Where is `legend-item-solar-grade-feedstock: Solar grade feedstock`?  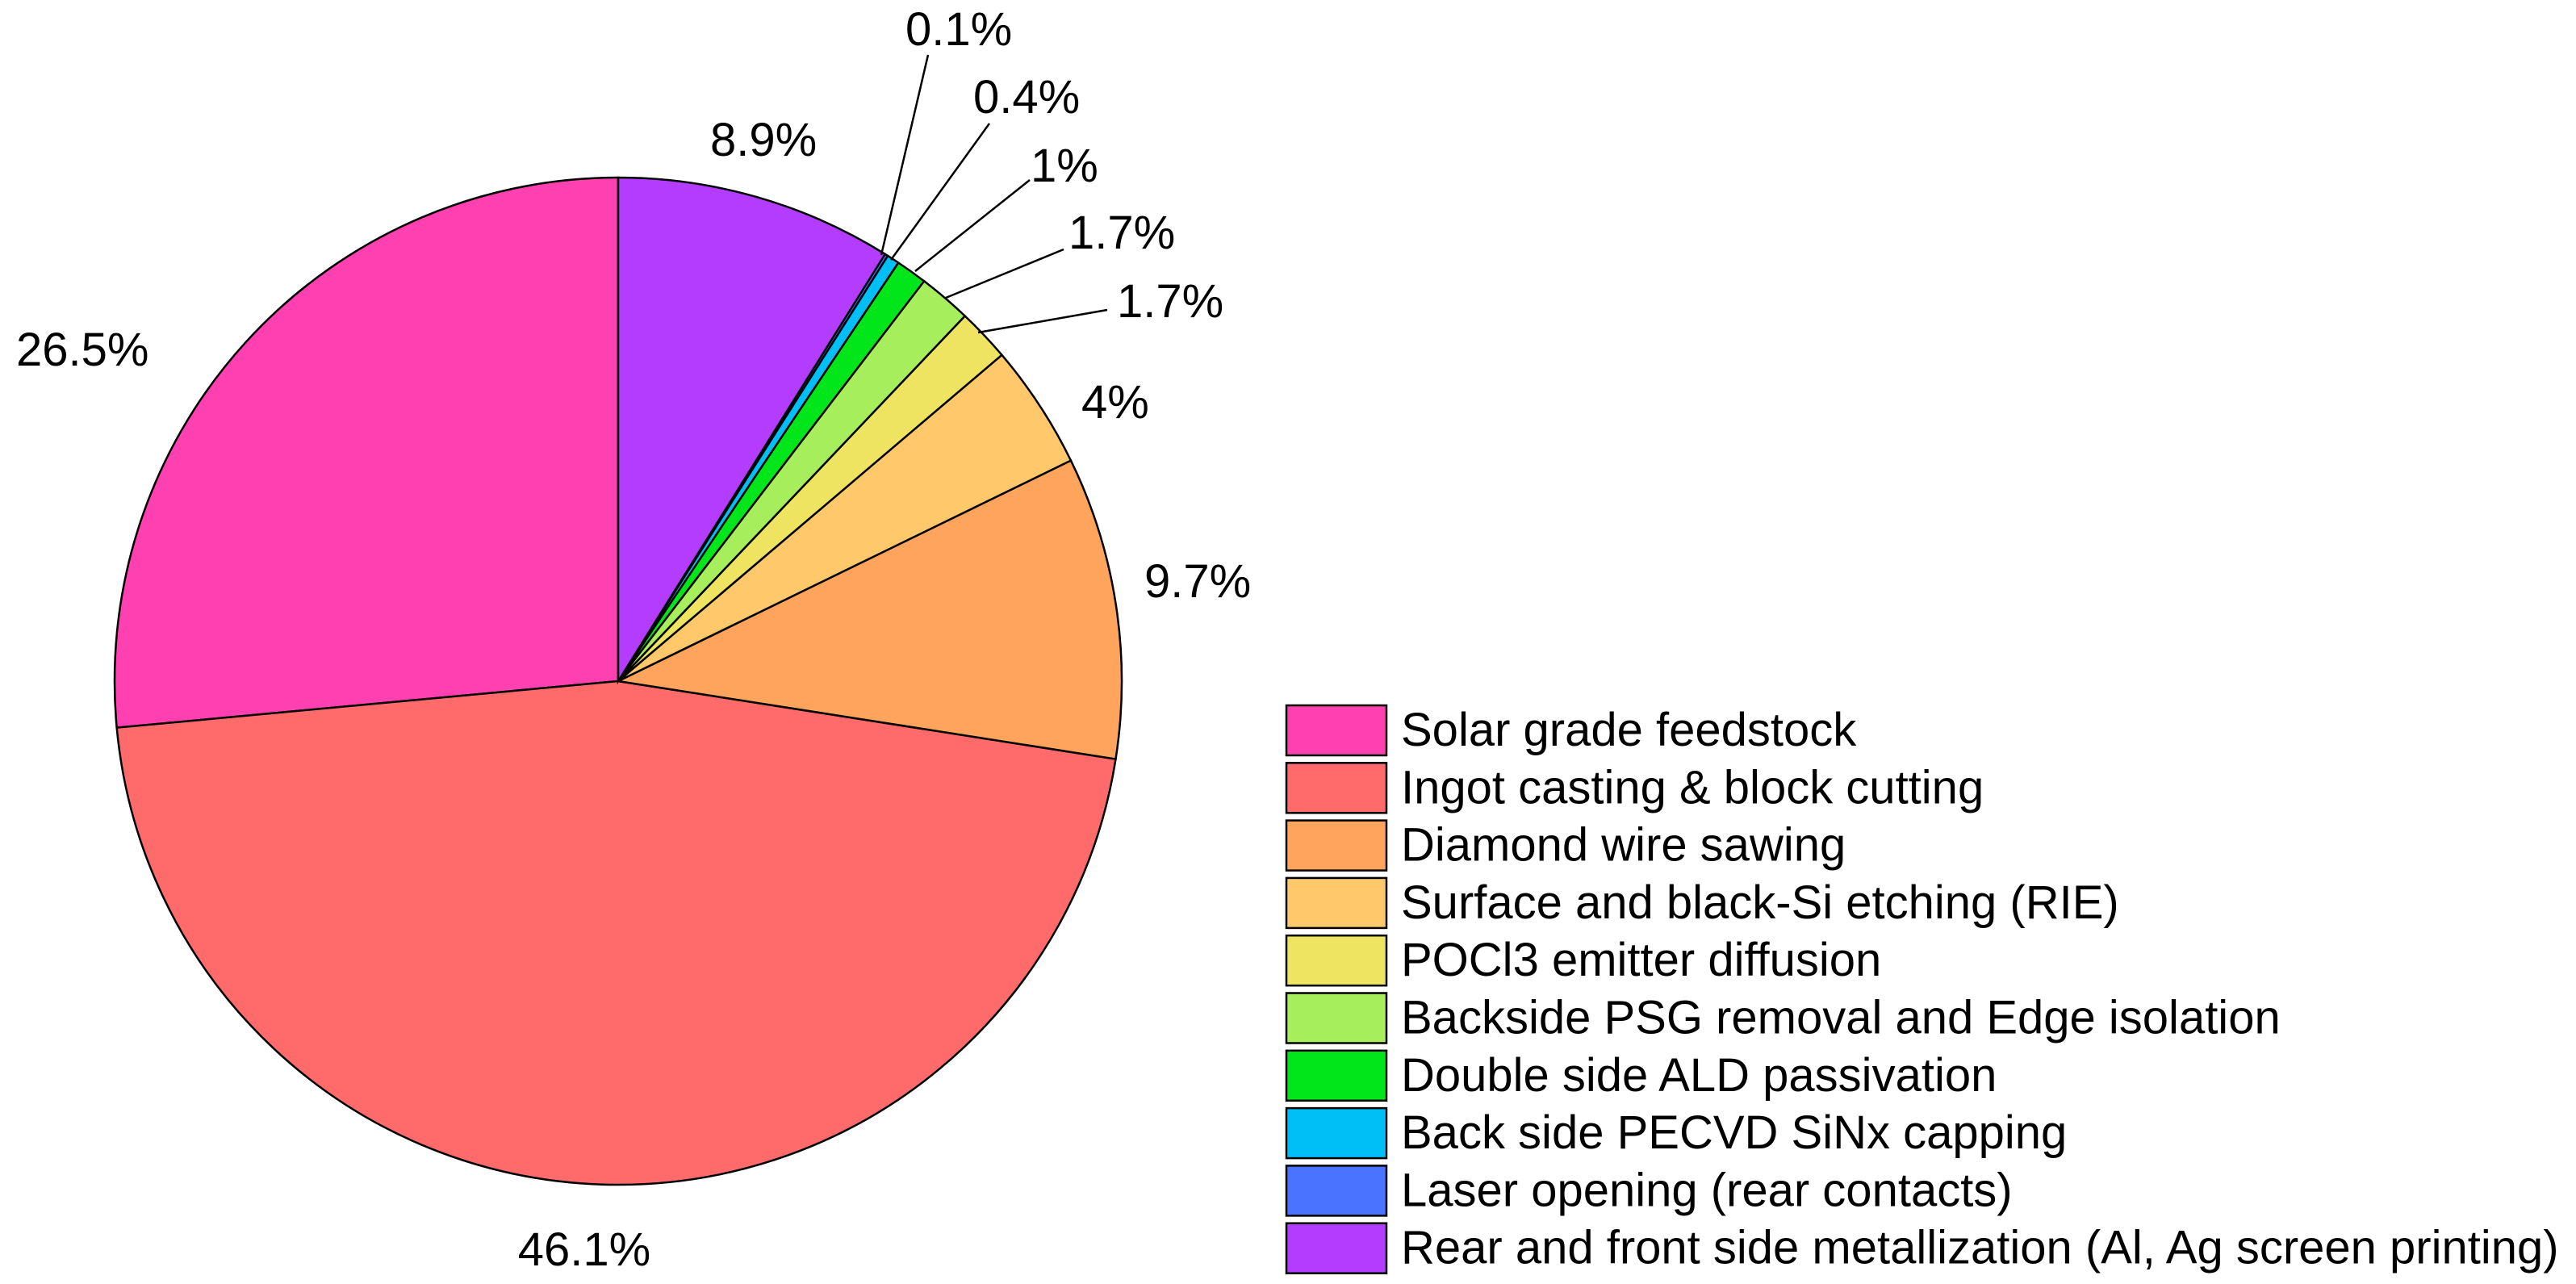 legend-item-solar-grade-feedstock: Solar grade feedstock is located at coordinates (1571, 730).